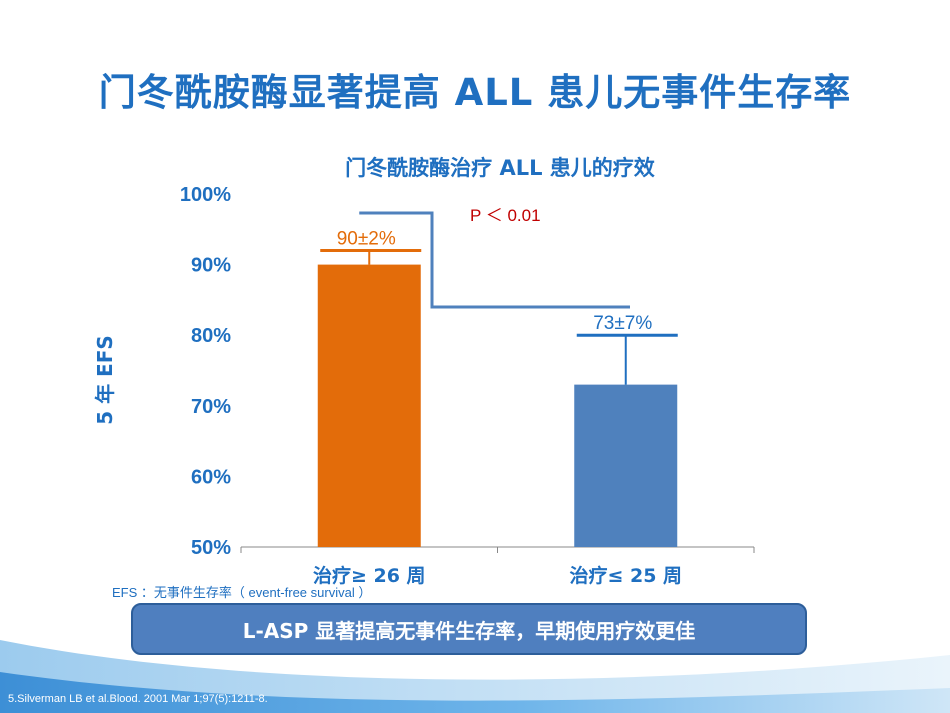 Image resolution: width=950 pixels, height=713 pixels. What do you see at coordinates (105, 380) in the screenshot?
I see `y-axis-label: 5 年 EFS` at bounding box center [105, 380].